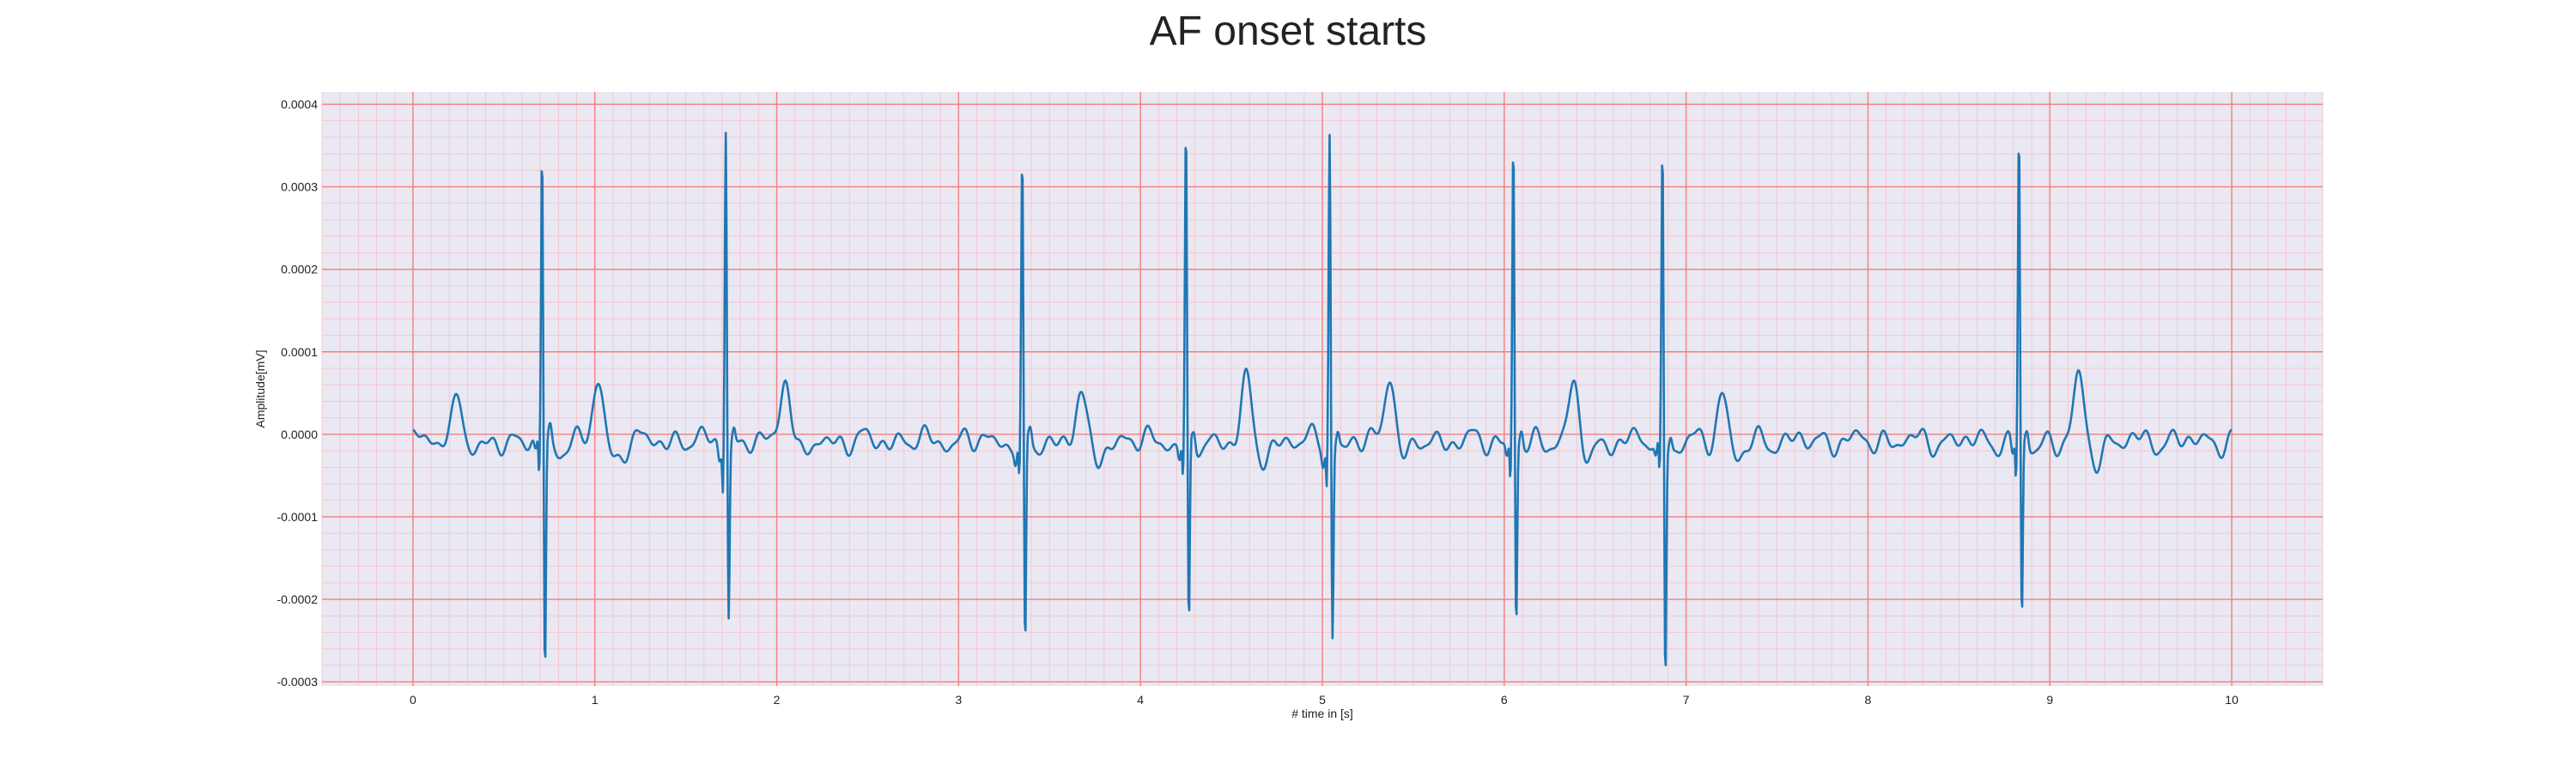  I want to click on x-tick-label: 6, so click(1504, 700).